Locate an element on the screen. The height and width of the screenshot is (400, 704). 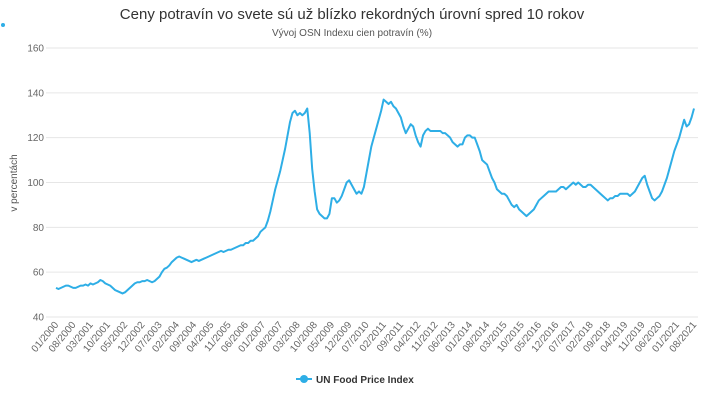
y-tick-label: 140 is located at coordinates (35, 93).